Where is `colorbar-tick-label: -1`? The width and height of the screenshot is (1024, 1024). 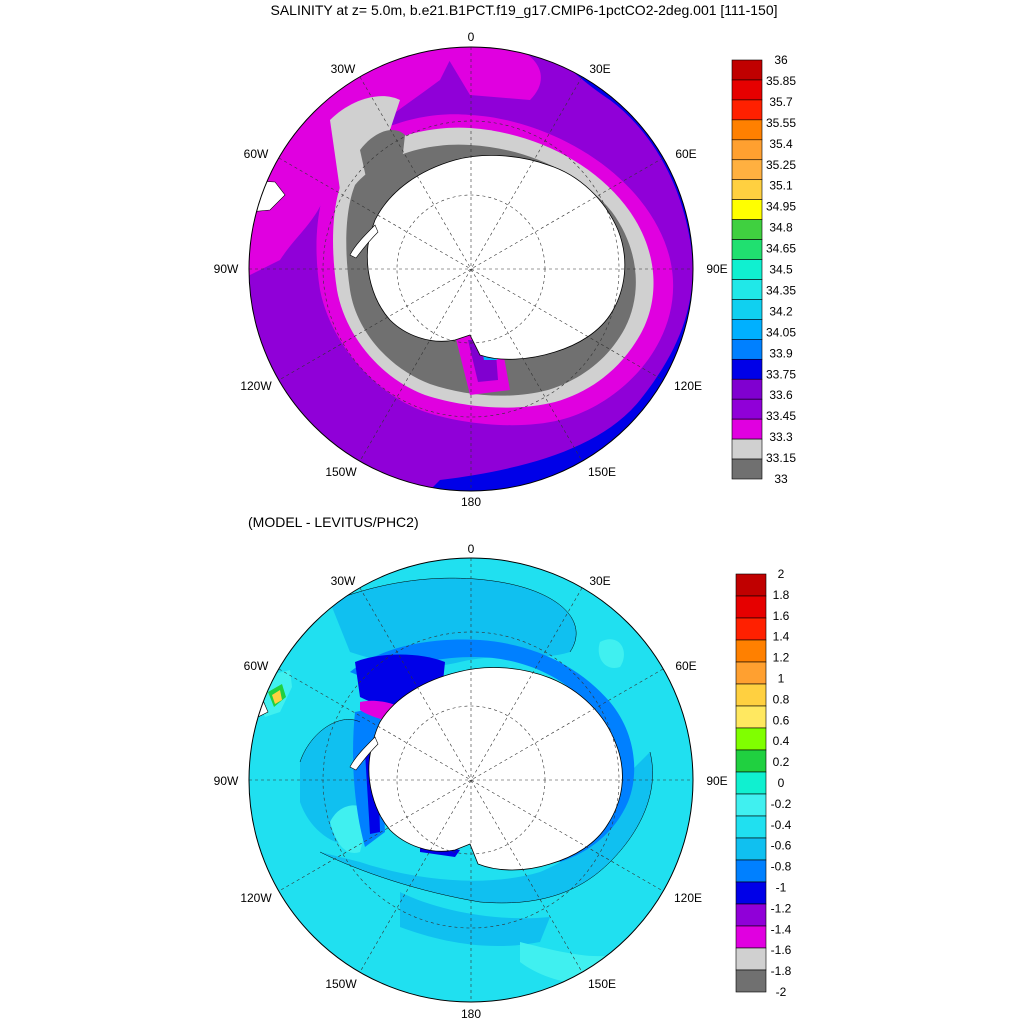
colorbar-tick-label: -1 is located at coordinates (781, 888).